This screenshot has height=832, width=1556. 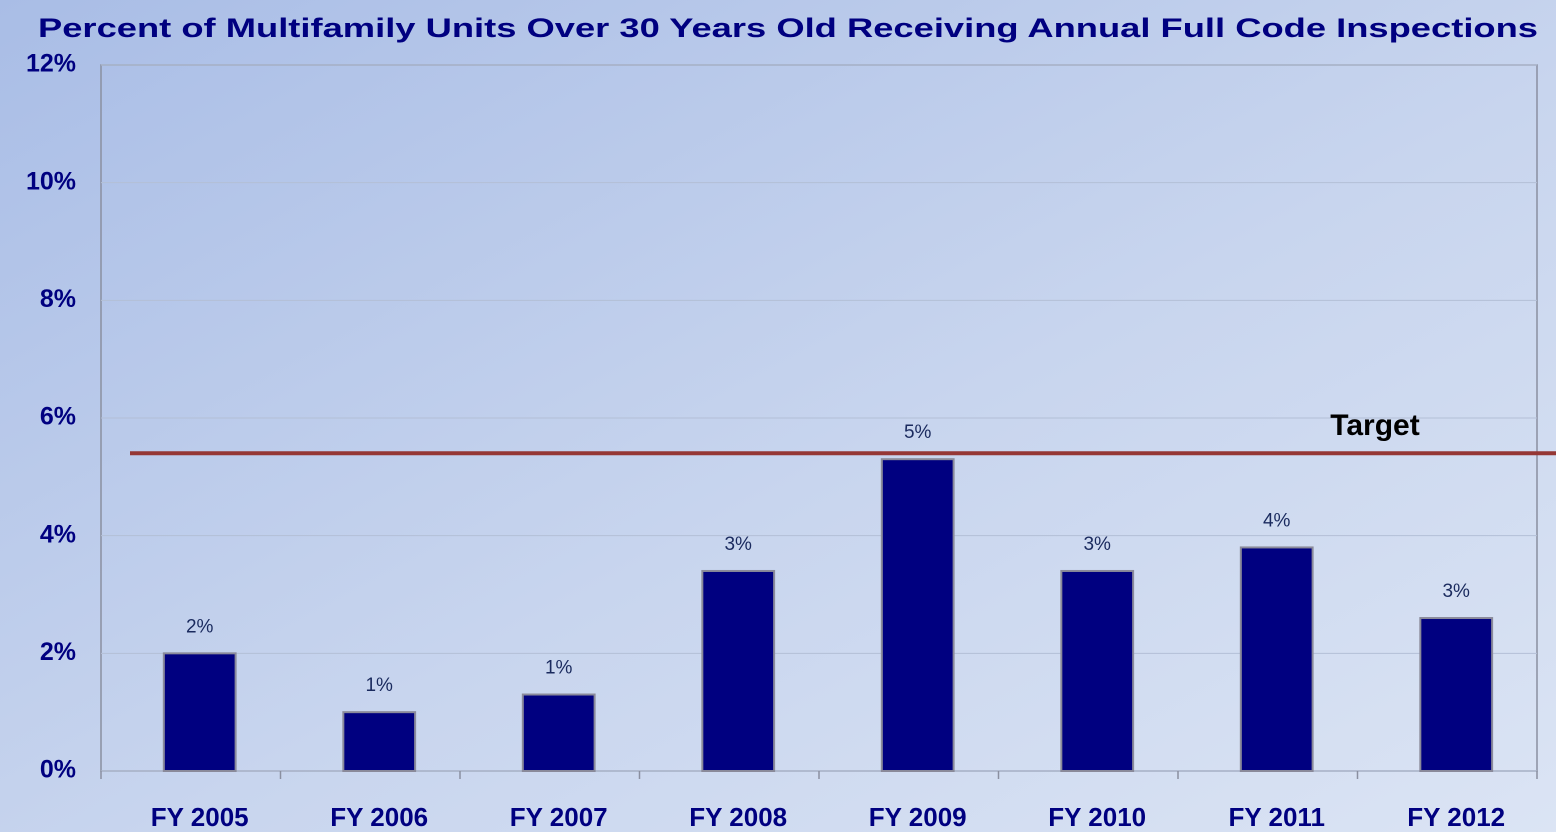 What do you see at coordinates (379, 817) in the screenshot?
I see `x-tick-label: FY 2006` at bounding box center [379, 817].